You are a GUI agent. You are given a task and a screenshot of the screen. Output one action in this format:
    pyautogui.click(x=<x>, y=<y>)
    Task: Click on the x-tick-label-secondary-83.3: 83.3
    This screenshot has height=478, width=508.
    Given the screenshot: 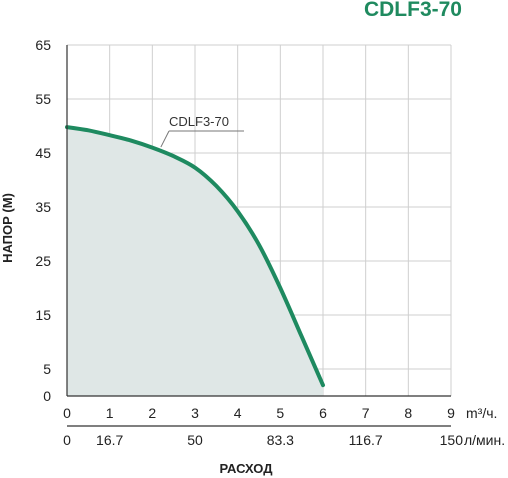 What is the action you would take?
    pyautogui.click(x=280, y=440)
    